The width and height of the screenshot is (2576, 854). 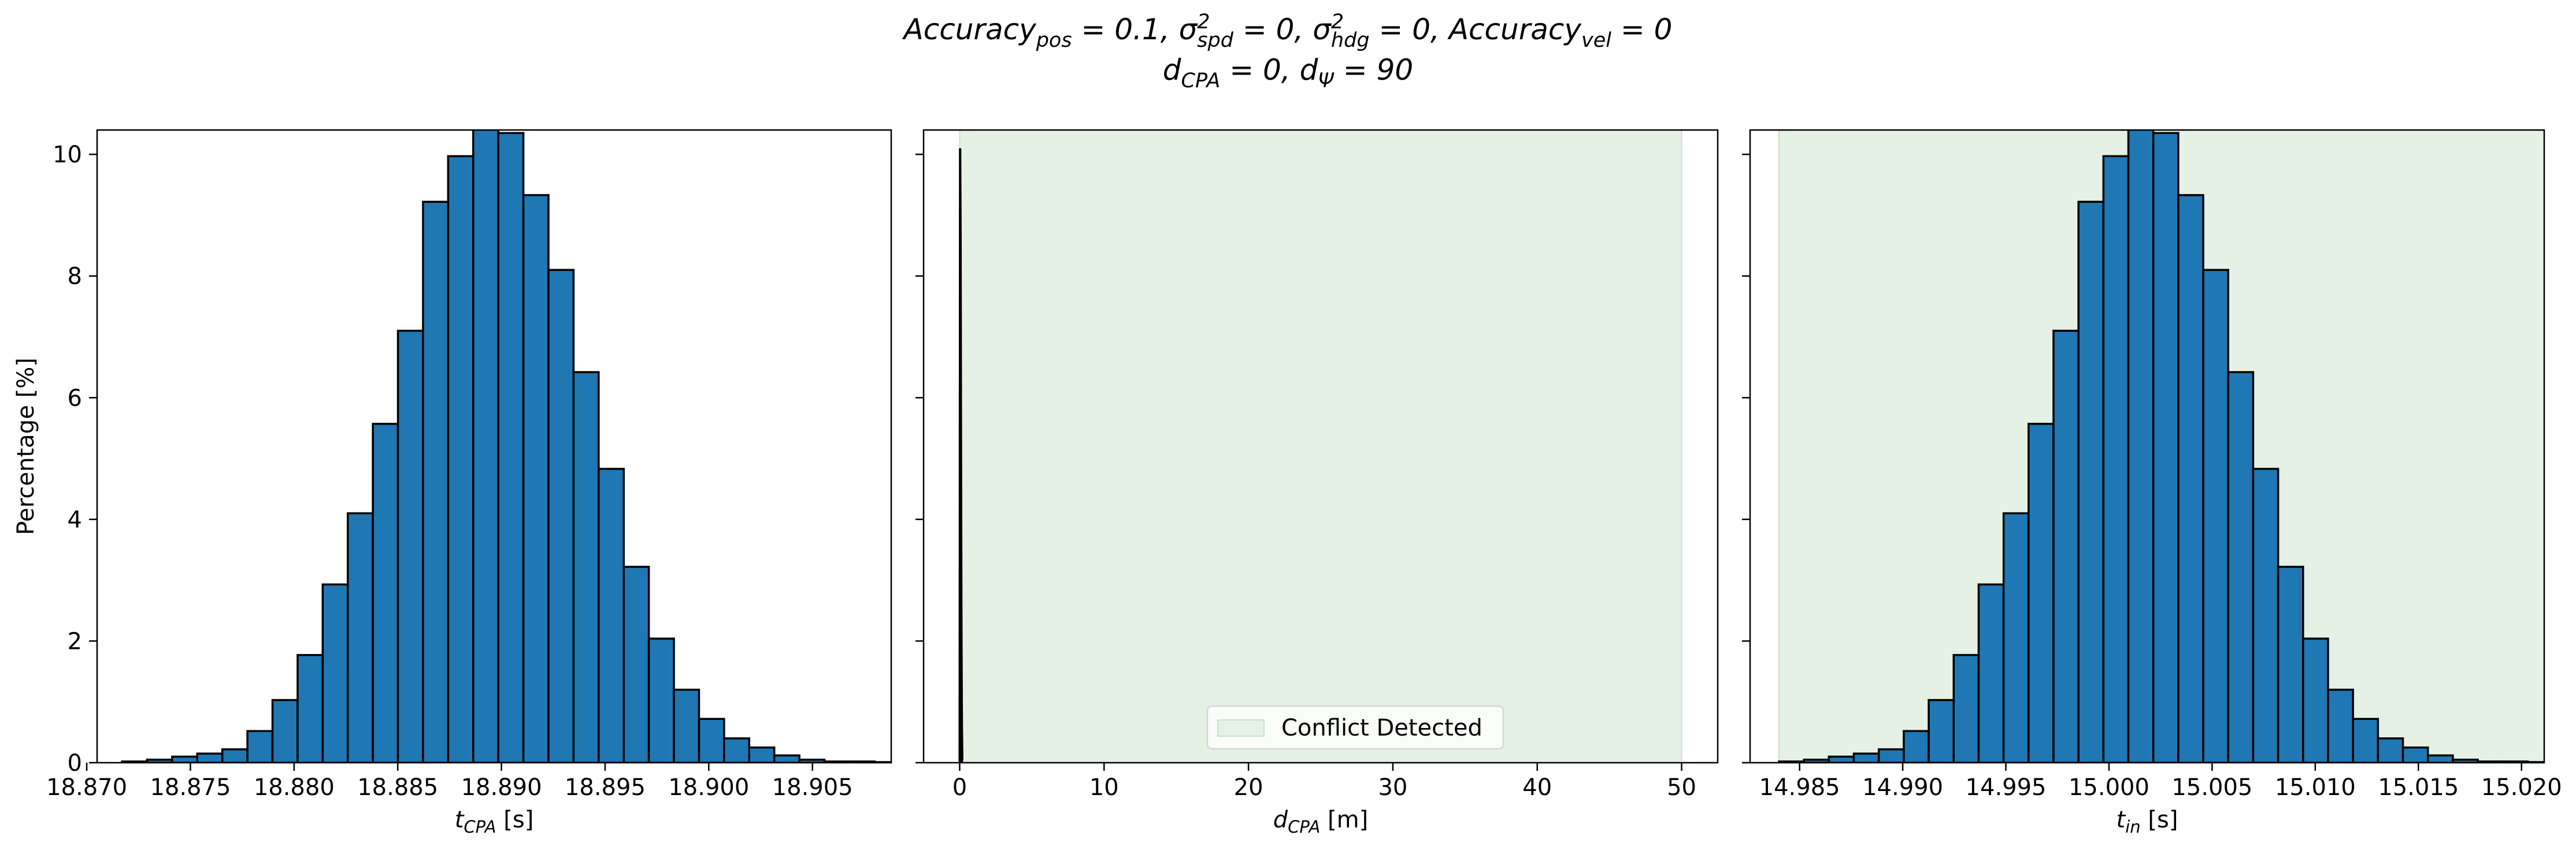 I want to click on panel-2-x-tick-label: 0, so click(x=959, y=787).